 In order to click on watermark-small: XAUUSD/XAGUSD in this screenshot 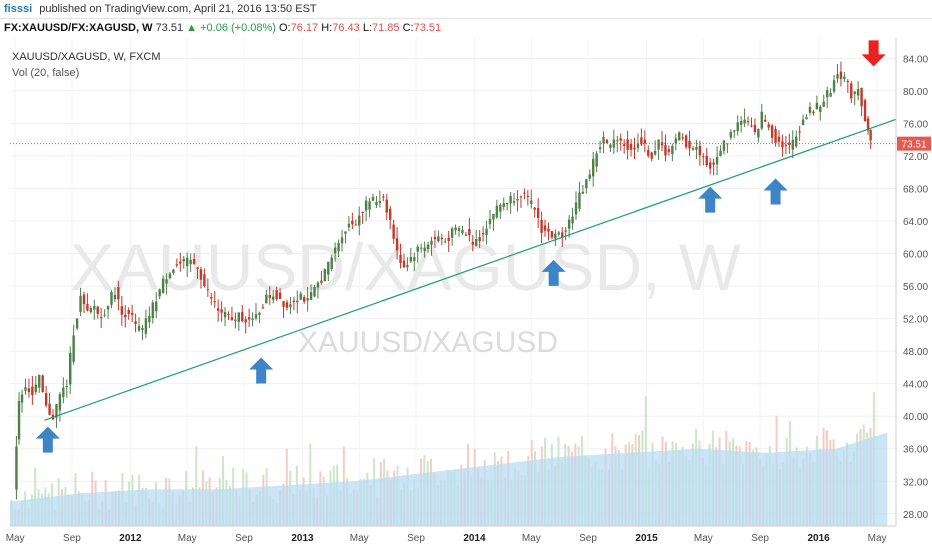, I will do `click(428, 342)`.